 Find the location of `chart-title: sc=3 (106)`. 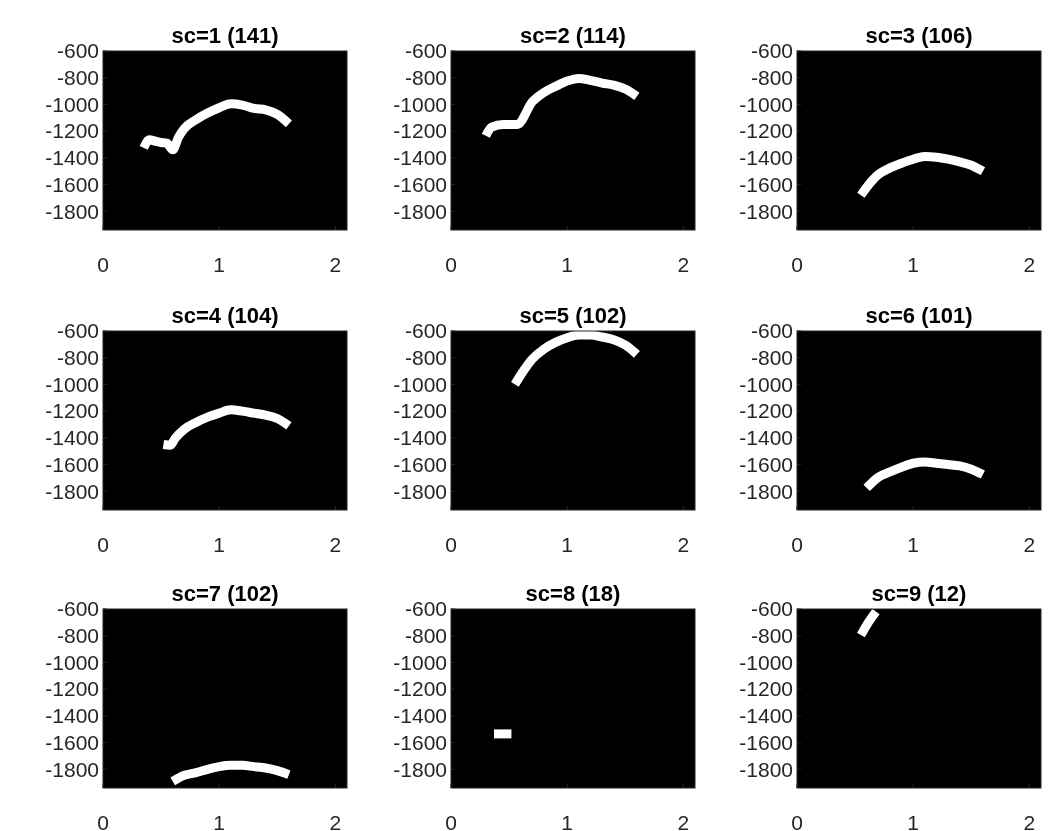

chart-title: sc=3 (106) is located at coordinates (919, 35).